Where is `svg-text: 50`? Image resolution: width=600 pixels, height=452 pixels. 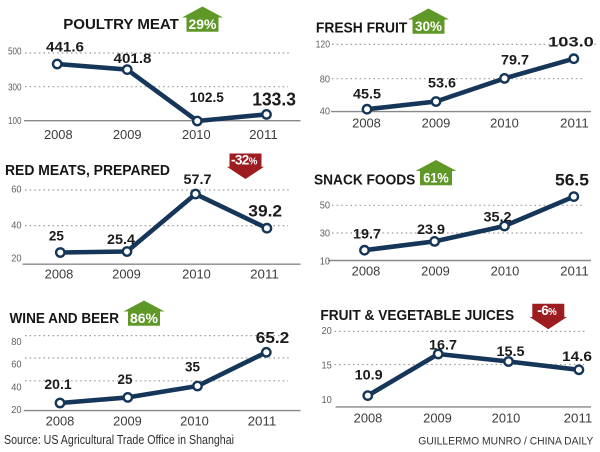
svg-text: 50 is located at coordinates (325, 205).